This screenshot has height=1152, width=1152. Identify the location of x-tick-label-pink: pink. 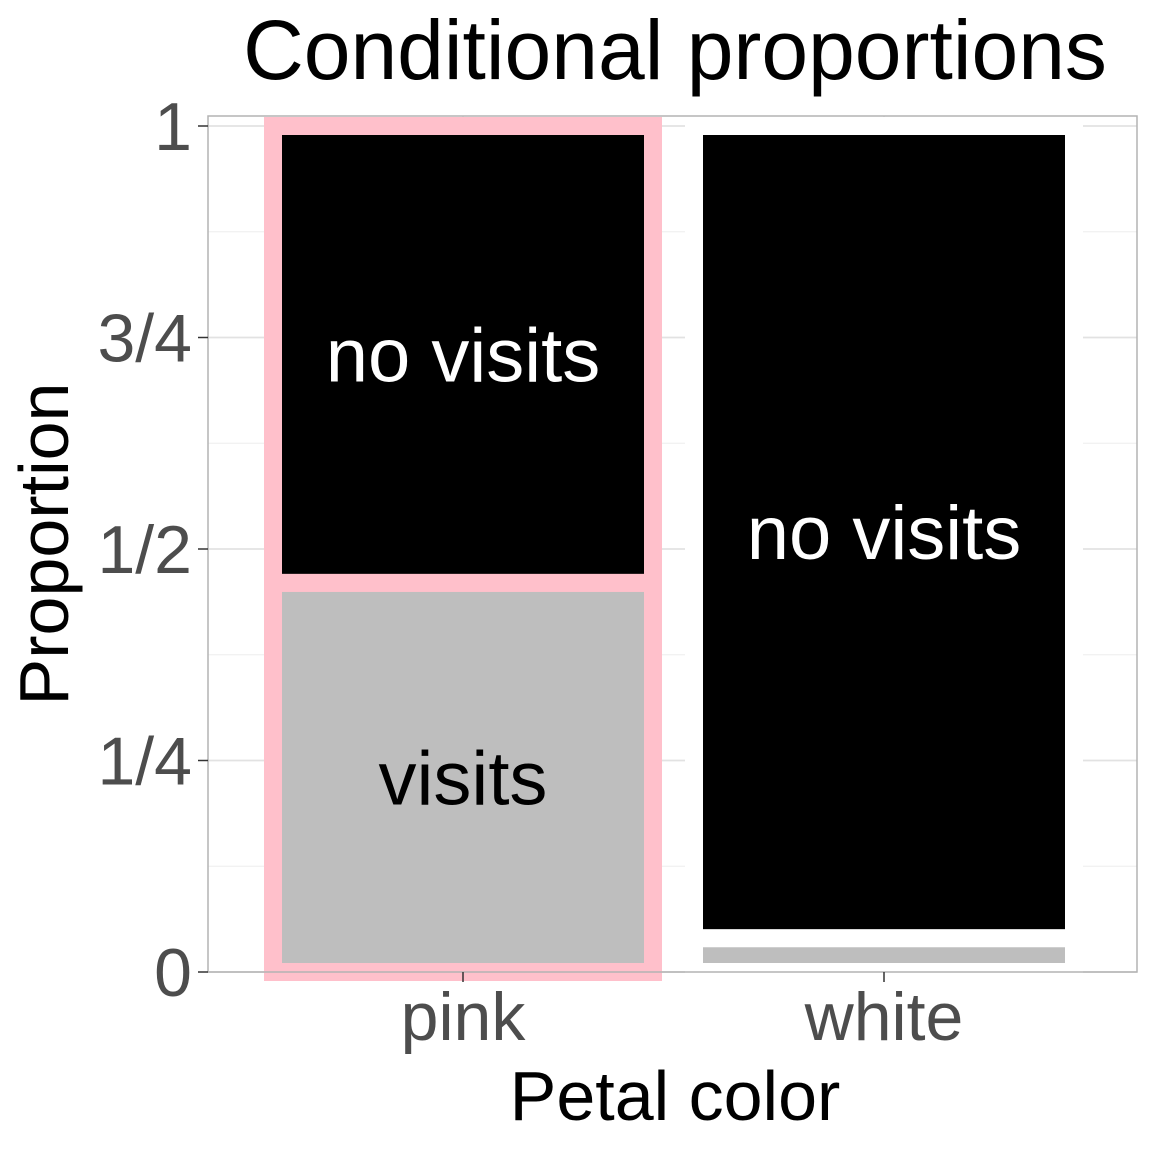
(464, 1017).